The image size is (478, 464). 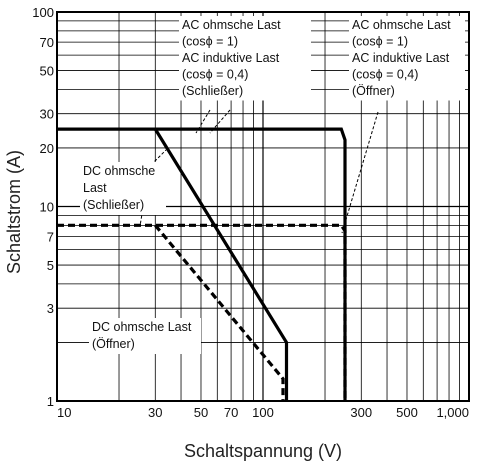 What do you see at coordinates (47, 71) in the screenshot?
I see `y-tick-label: 50` at bounding box center [47, 71].